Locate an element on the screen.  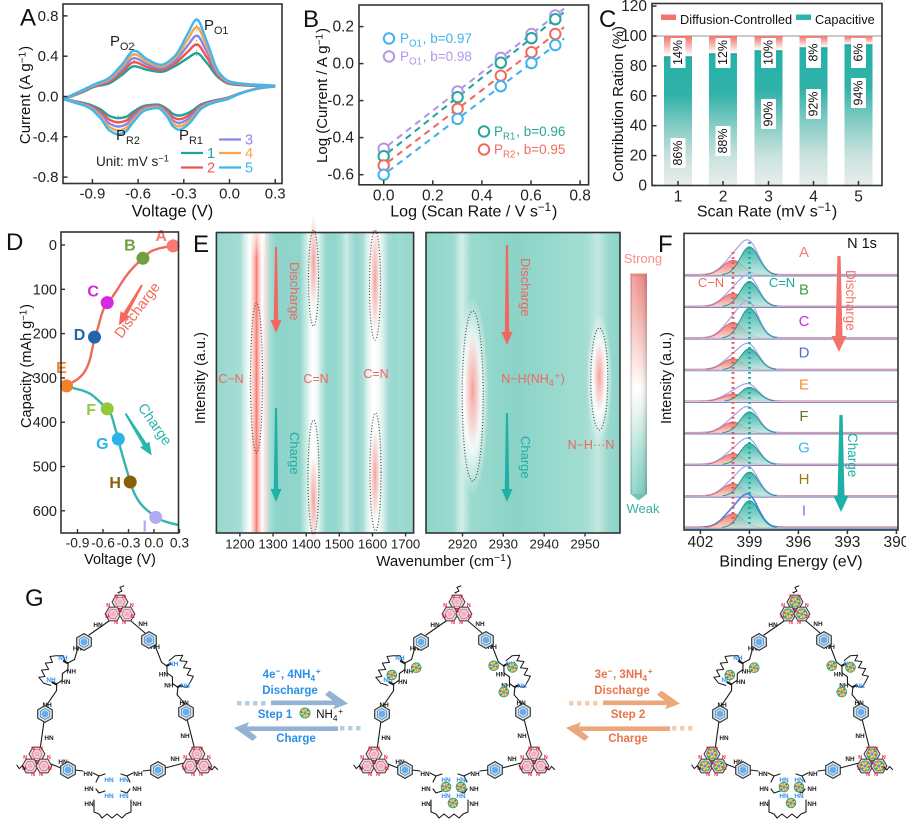
svg-text: Voltage (V) is located at coordinates (173, 212).